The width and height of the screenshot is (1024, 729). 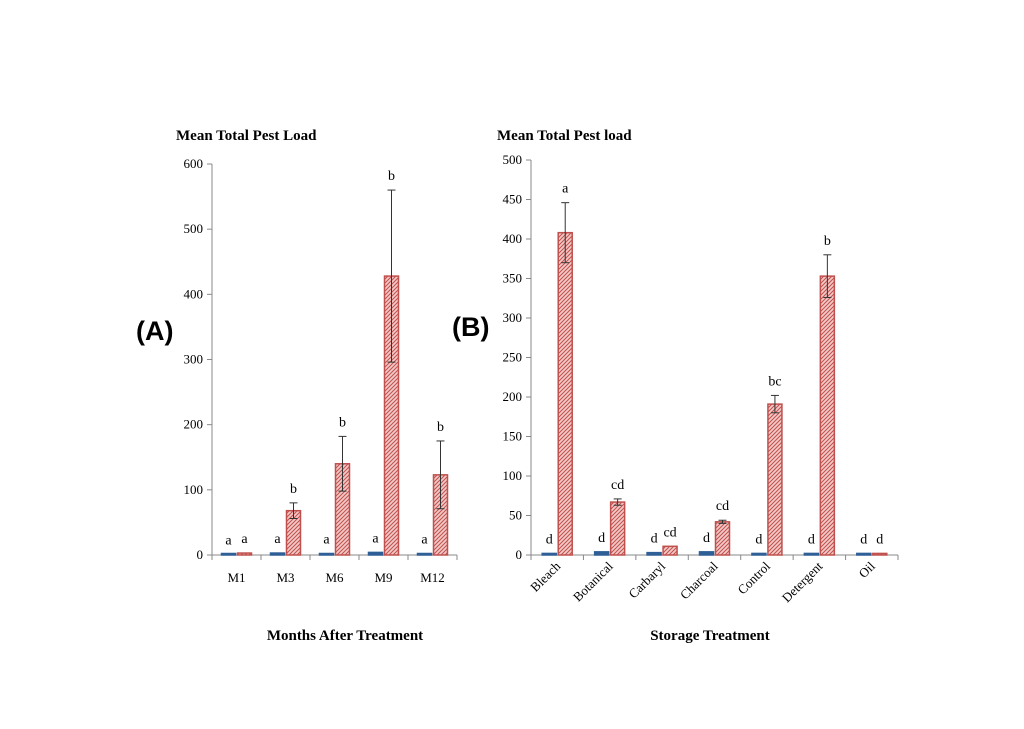 What do you see at coordinates (513, 278) in the screenshot?
I see `y-tick-label: 350` at bounding box center [513, 278].